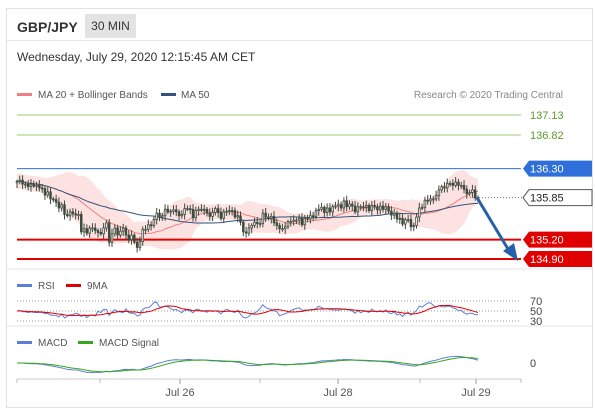  I want to click on ma50-legend-label: MA 50, so click(195, 95).